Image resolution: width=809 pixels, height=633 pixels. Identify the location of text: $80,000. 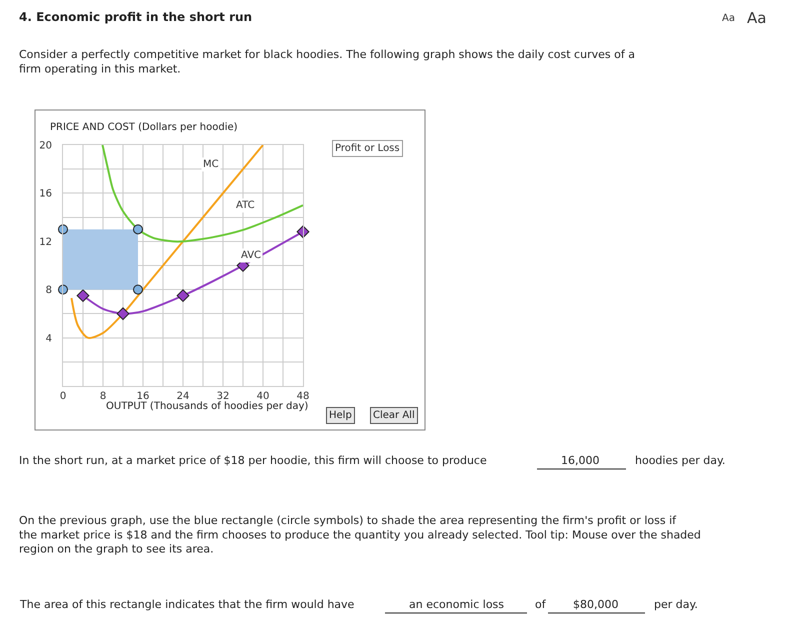
(595, 604).